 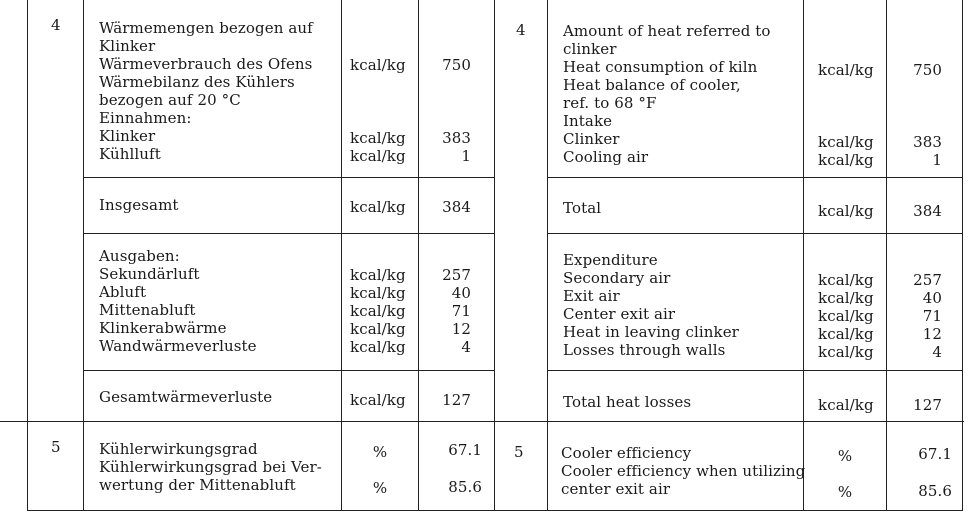 I want to click on total-de-value: 384, so click(x=456, y=207).